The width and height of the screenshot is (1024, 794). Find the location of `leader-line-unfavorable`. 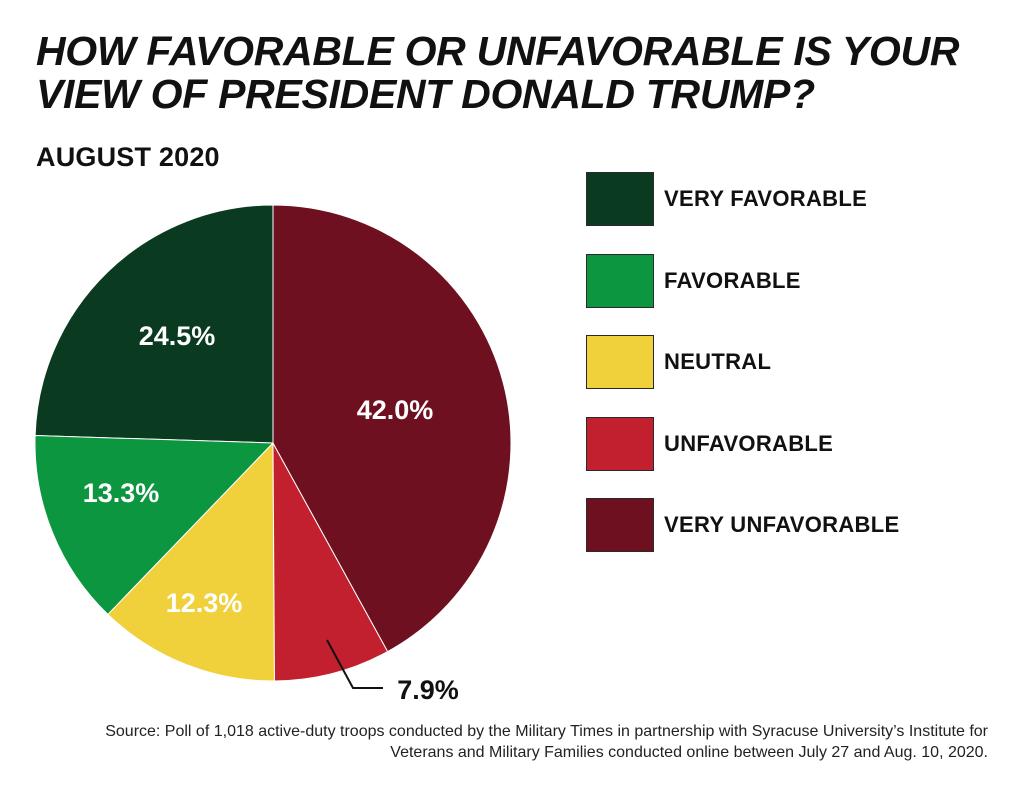

leader-line-unfavorable is located at coordinates (354, 664).